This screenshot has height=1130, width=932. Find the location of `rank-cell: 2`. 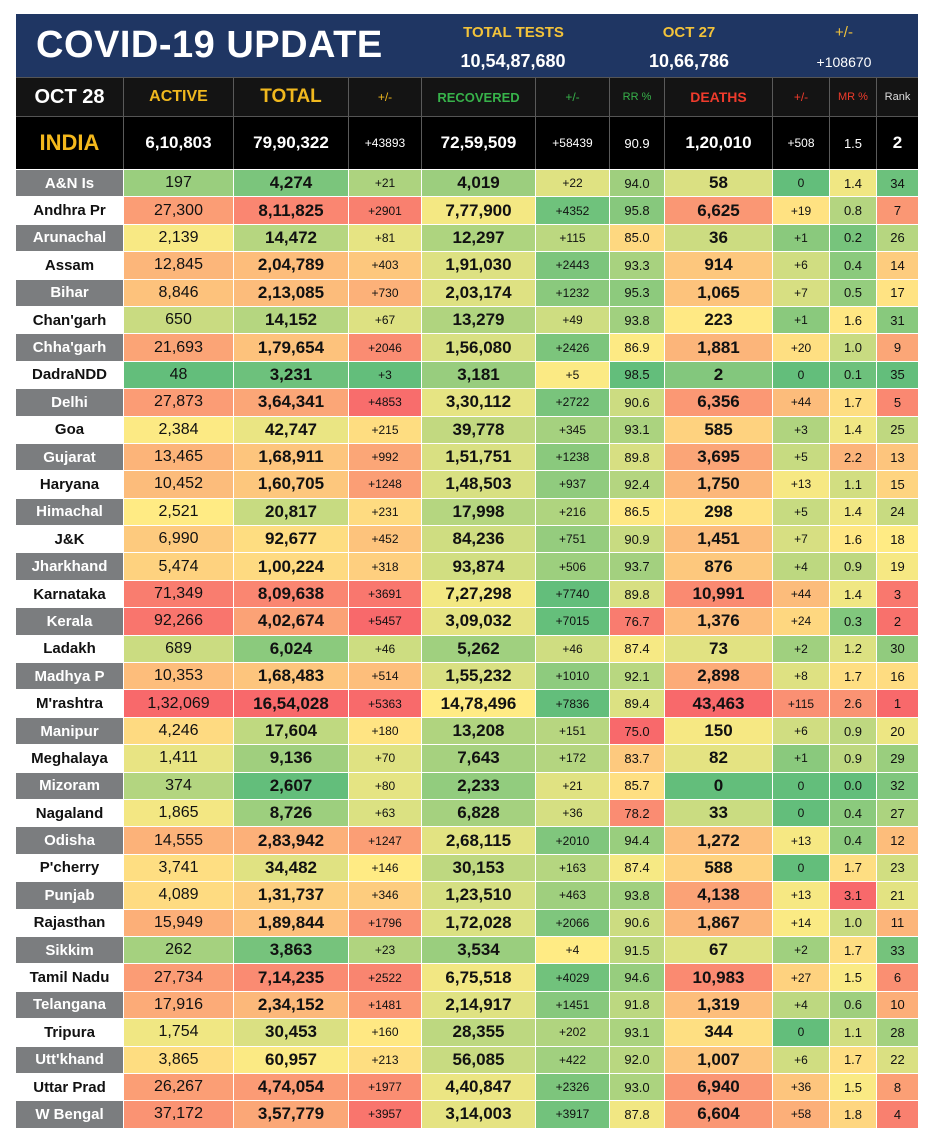

rank-cell: 2 is located at coordinates (897, 621).